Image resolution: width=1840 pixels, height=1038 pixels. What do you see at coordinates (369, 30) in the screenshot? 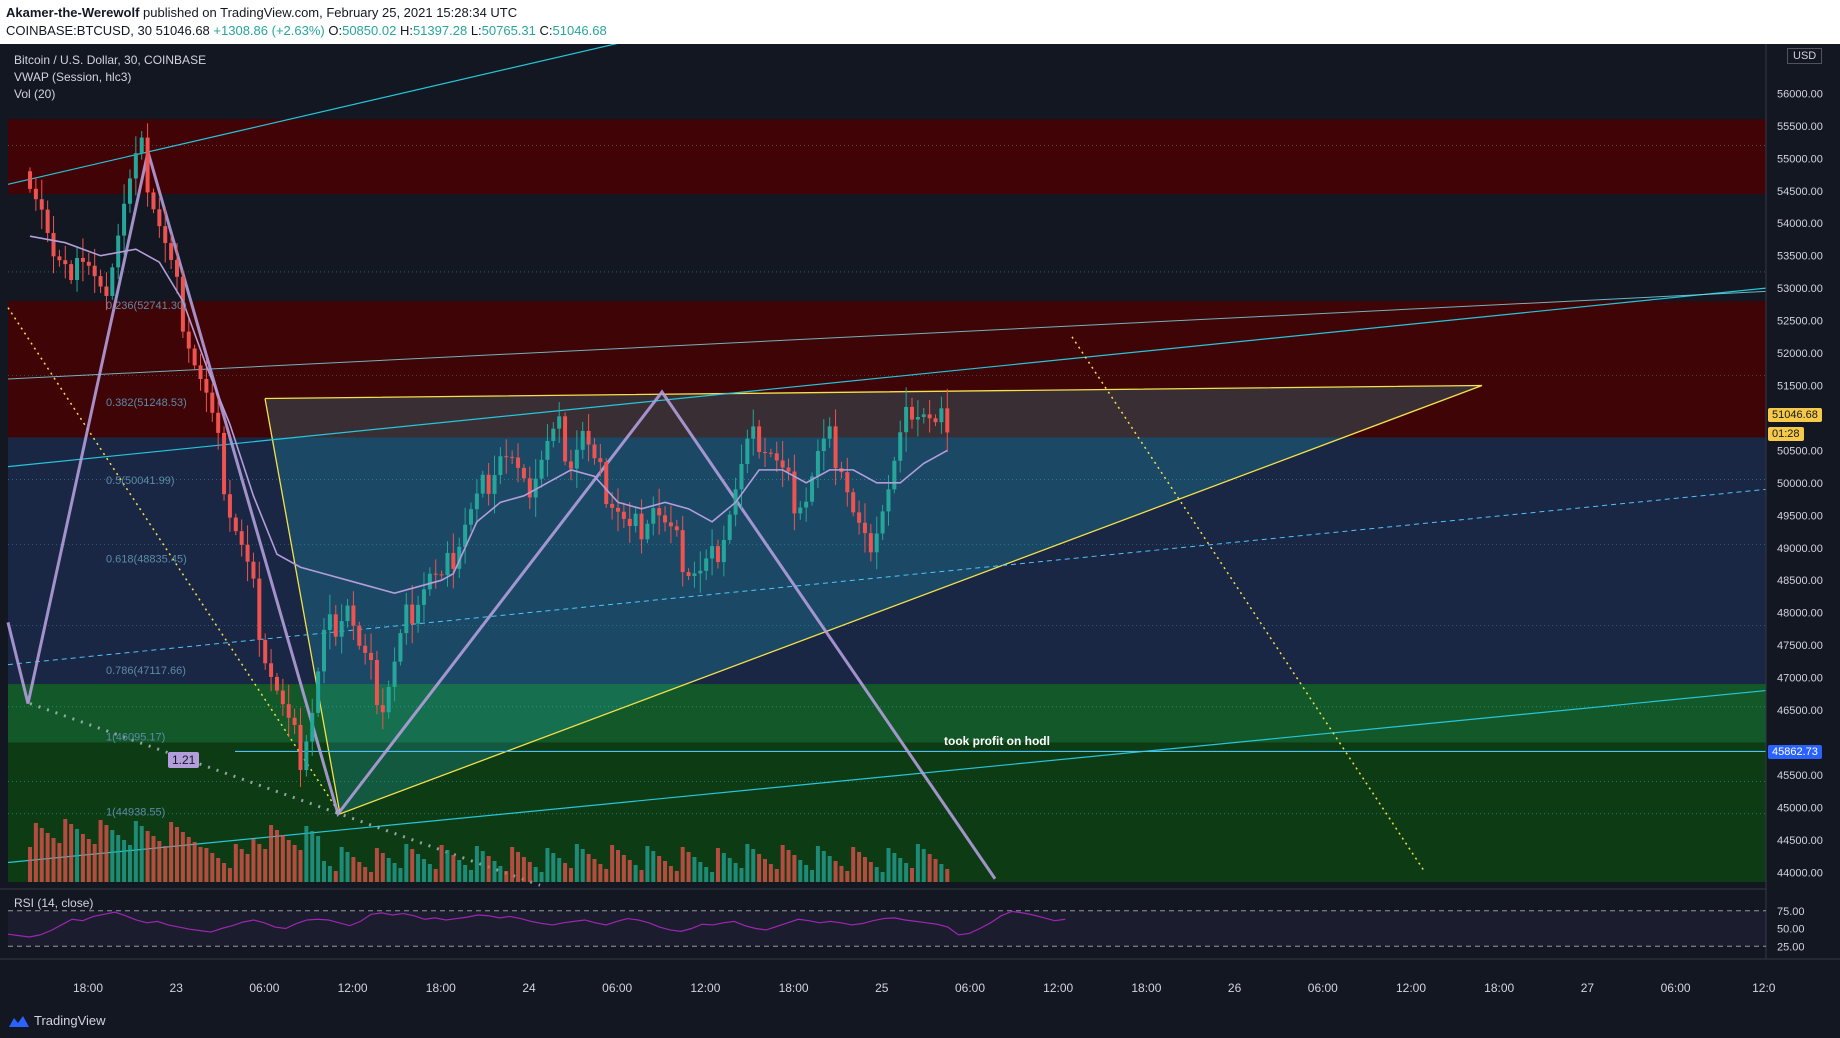
I see `o-value: 50850.02` at bounding box center [369, 30].